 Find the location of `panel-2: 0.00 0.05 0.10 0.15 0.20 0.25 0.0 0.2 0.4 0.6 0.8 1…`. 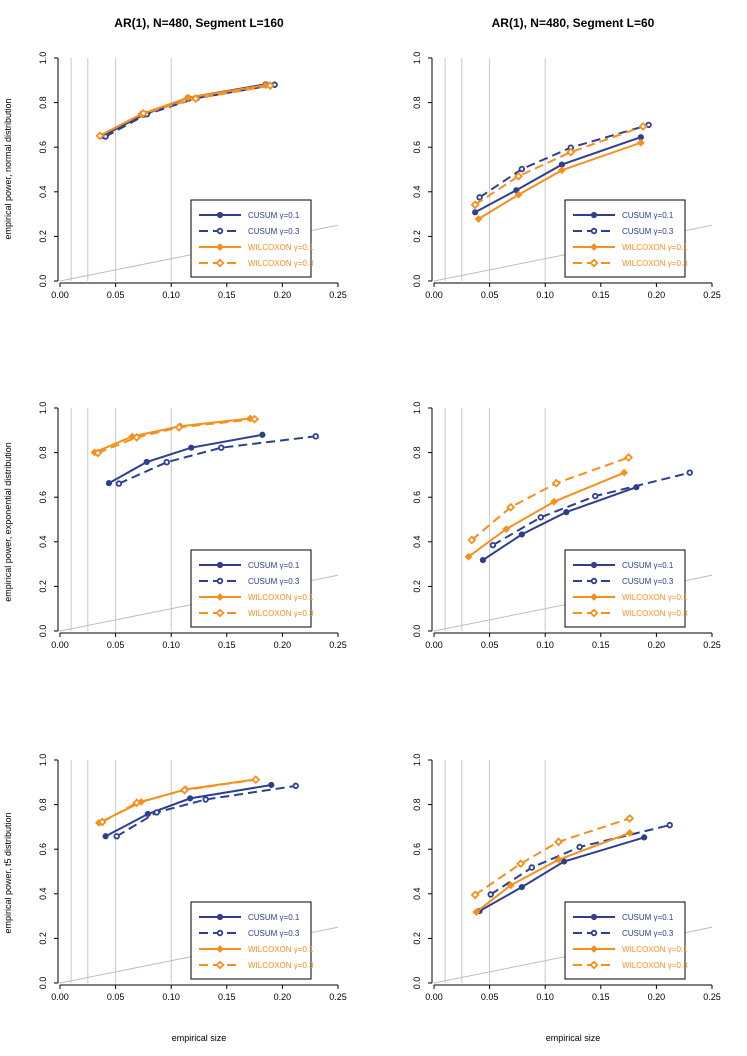

panel-2: 0.00 0.05 0.10 0.15 0.20 0.25 0.0 0.2 0.4 0.6 0.8 1… is located at coordinates (566, 176).